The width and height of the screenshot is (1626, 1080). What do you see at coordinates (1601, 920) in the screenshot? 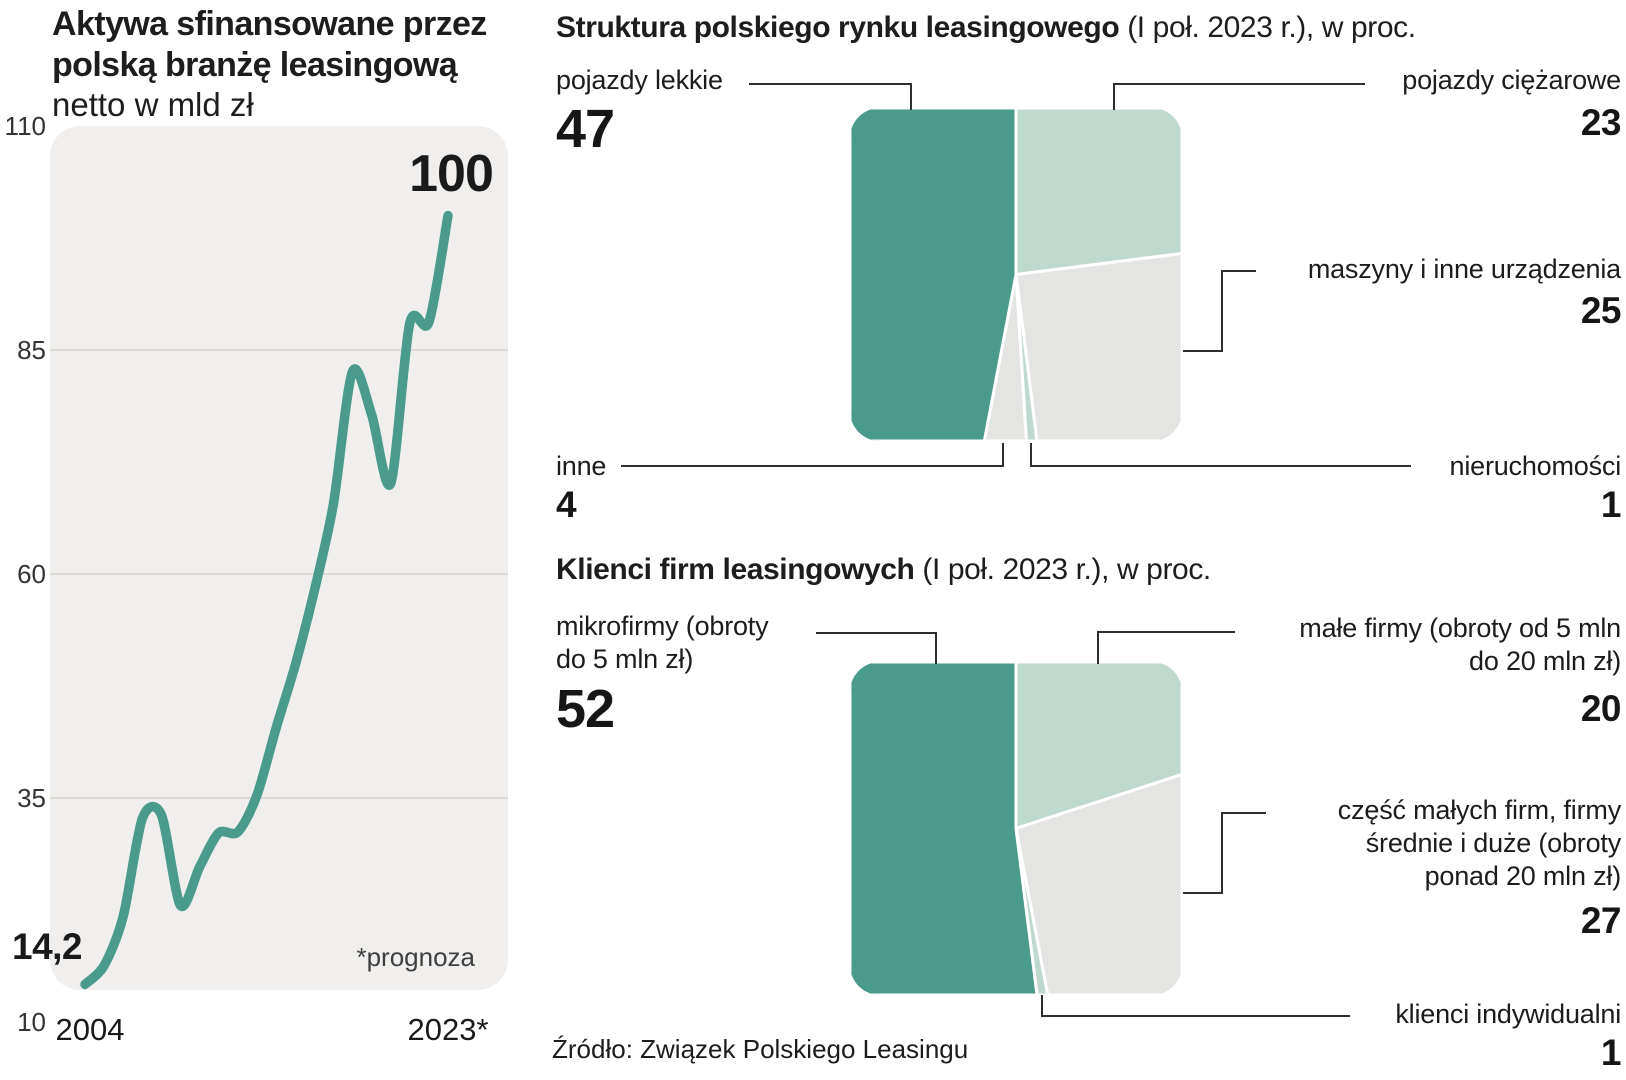
I see `slice-value-czesc-malych-firm: 27` at bounding box center [1601, 920].